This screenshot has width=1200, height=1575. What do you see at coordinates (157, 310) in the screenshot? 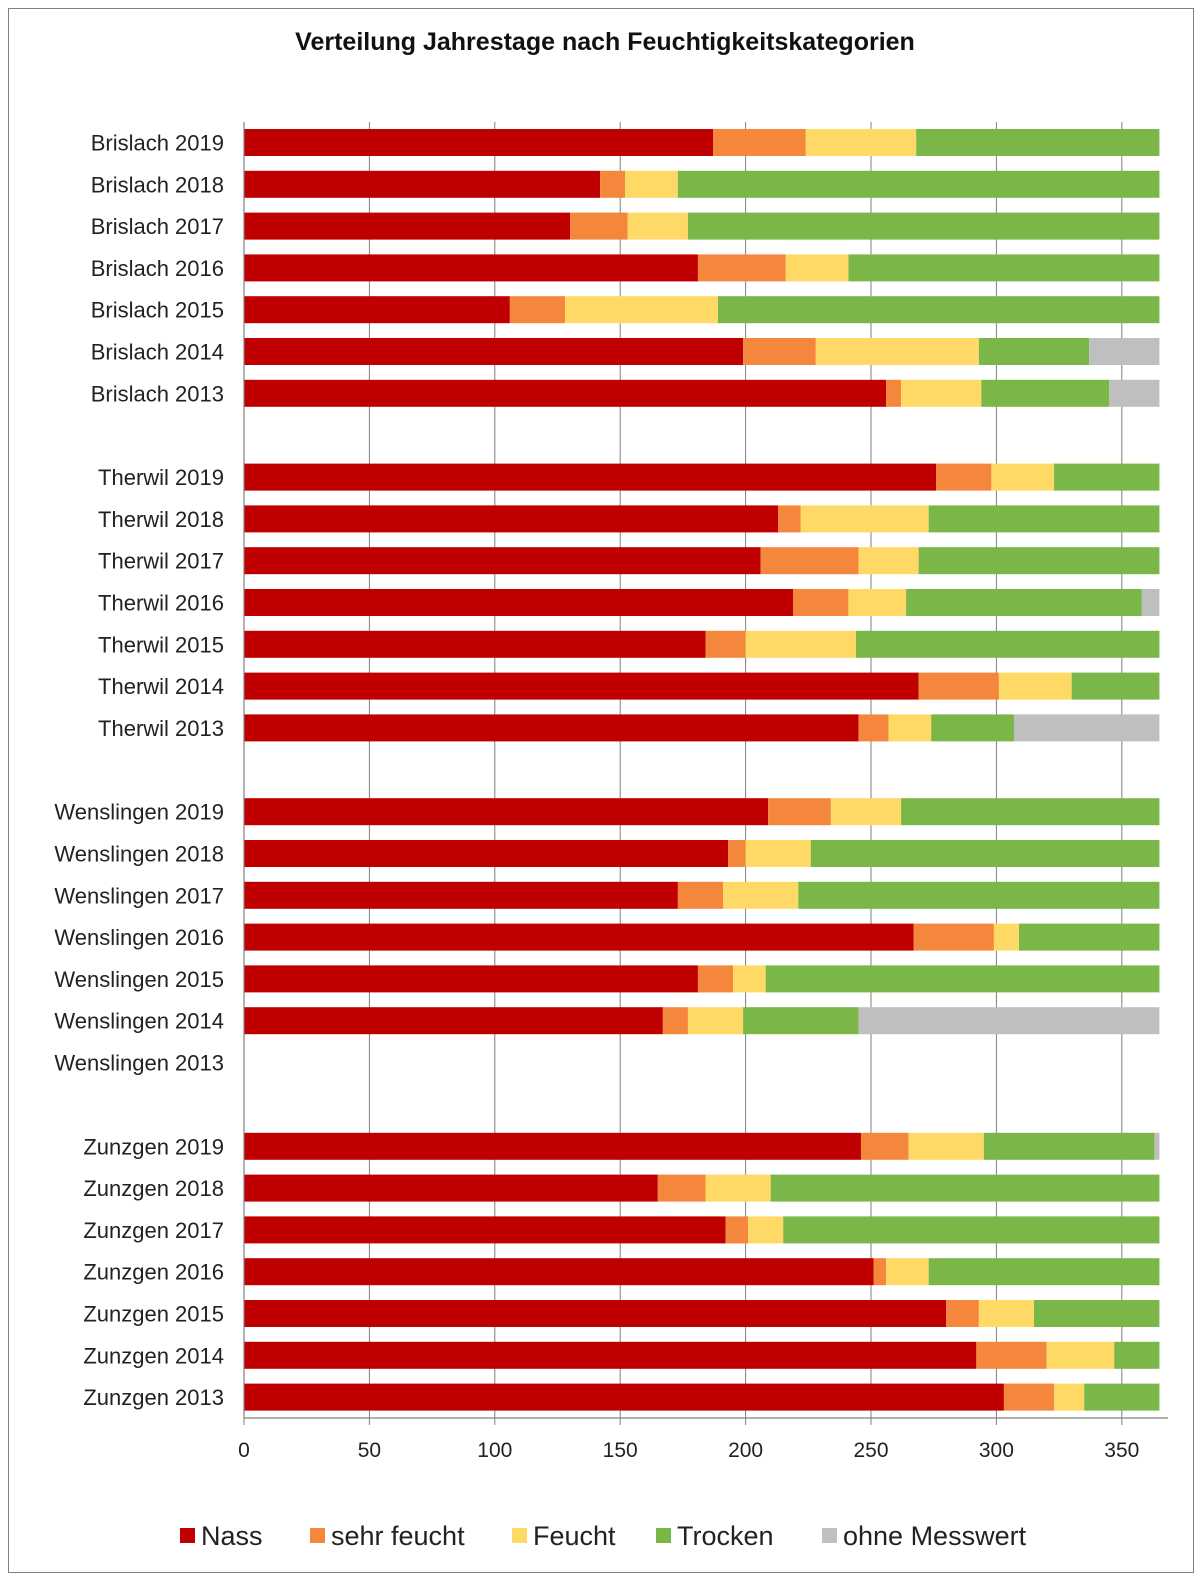
I see `category-label: Brislach 2015` at bounding box center [157, 310].